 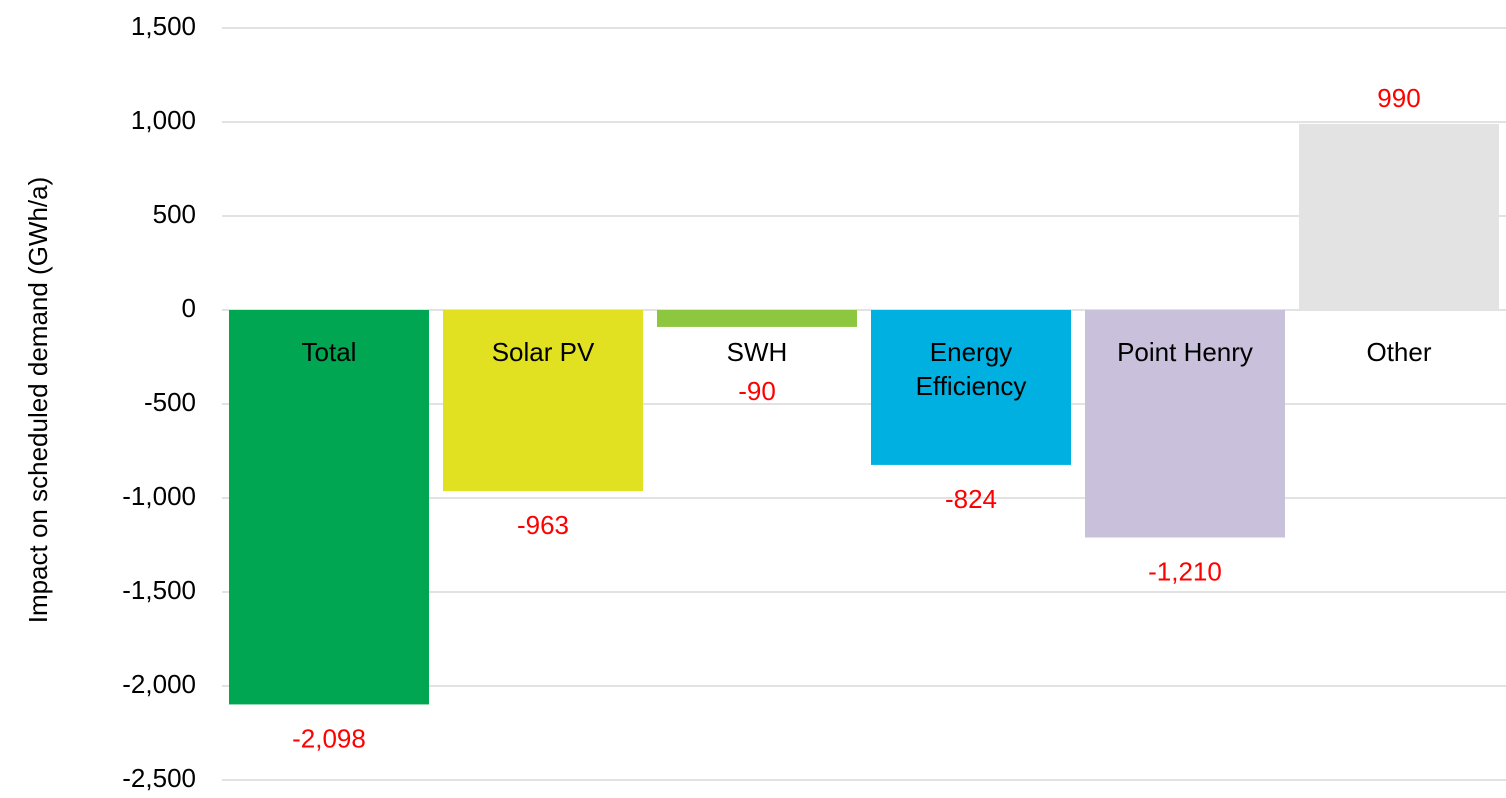 What do you see at coordinates (1398, 98) in the screenshot?
I see `value-label: 990` at bounding box center [1398, 98].